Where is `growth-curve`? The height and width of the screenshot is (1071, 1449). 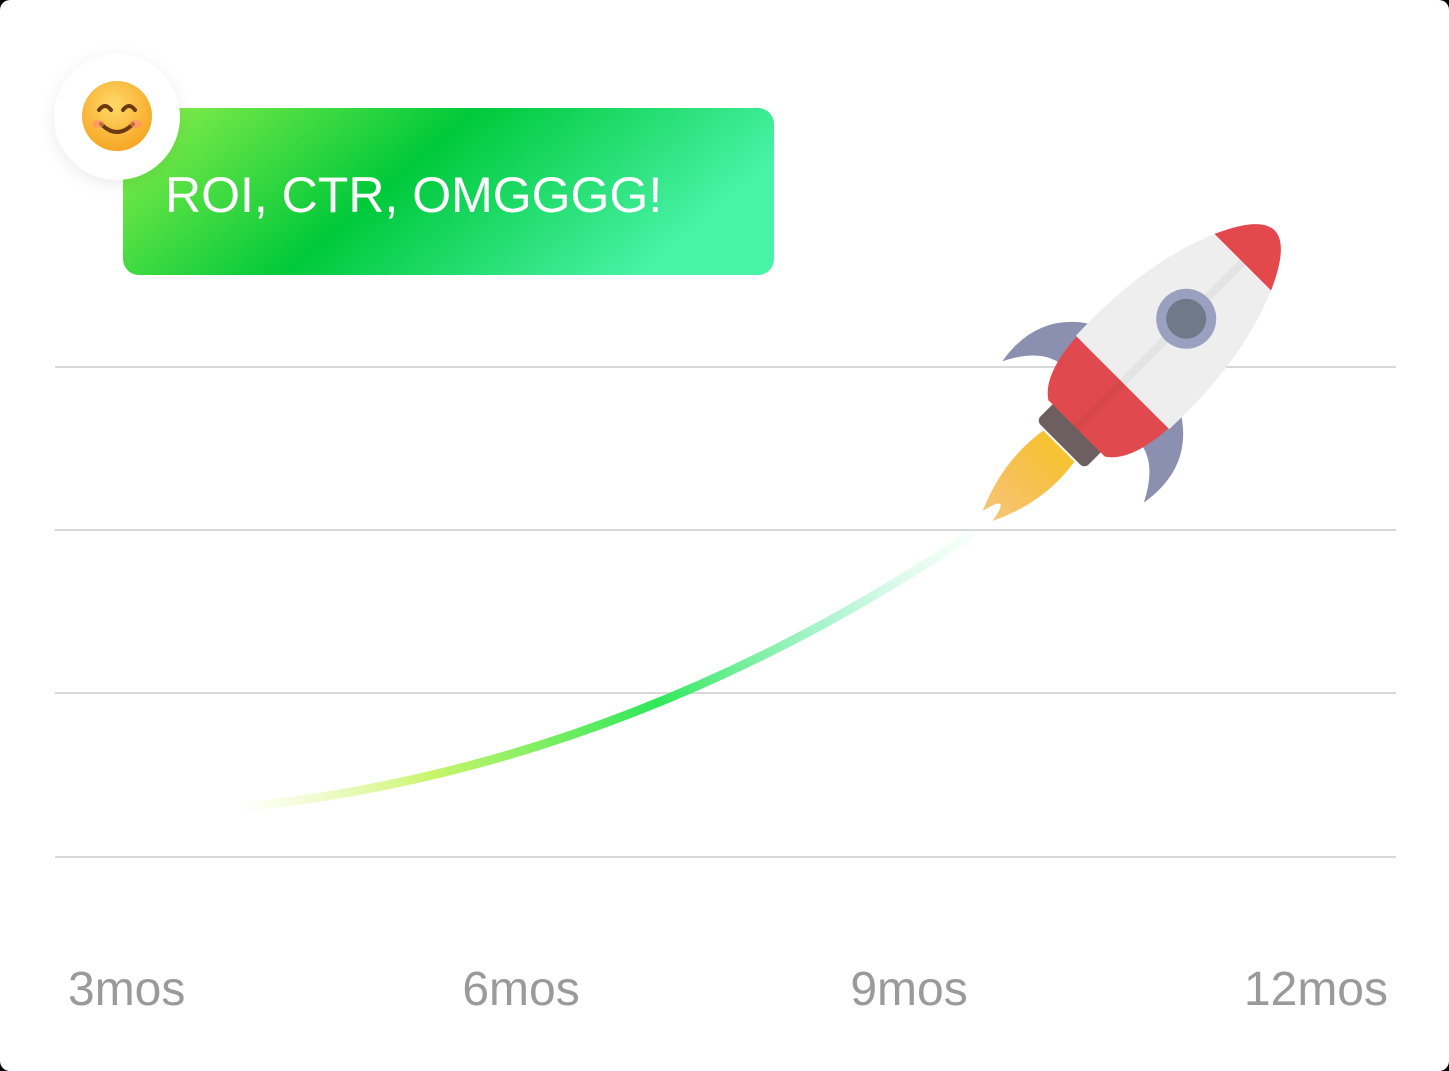 growth-curve is located at coordinates (602, 671).